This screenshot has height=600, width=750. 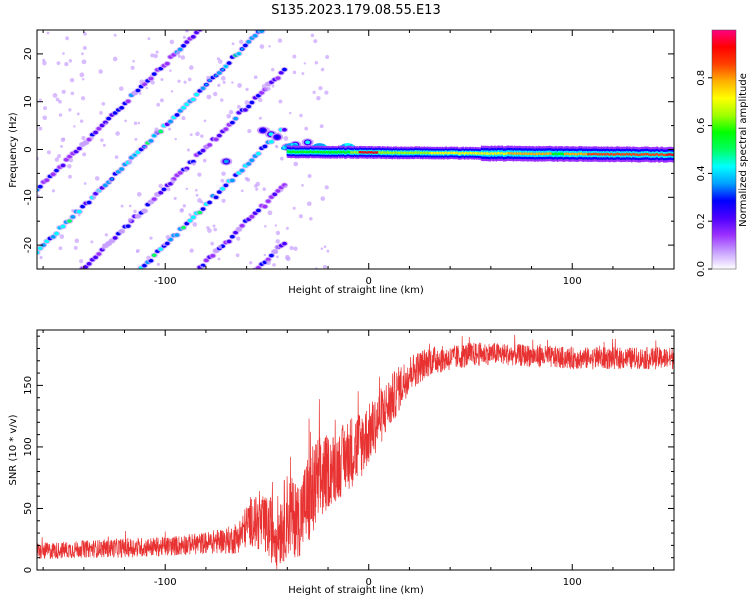 What do you see at coordinates (28, 385) in the screenshot?
I see `snr-y-tick-label: 150` at bounding box center [28, 385].